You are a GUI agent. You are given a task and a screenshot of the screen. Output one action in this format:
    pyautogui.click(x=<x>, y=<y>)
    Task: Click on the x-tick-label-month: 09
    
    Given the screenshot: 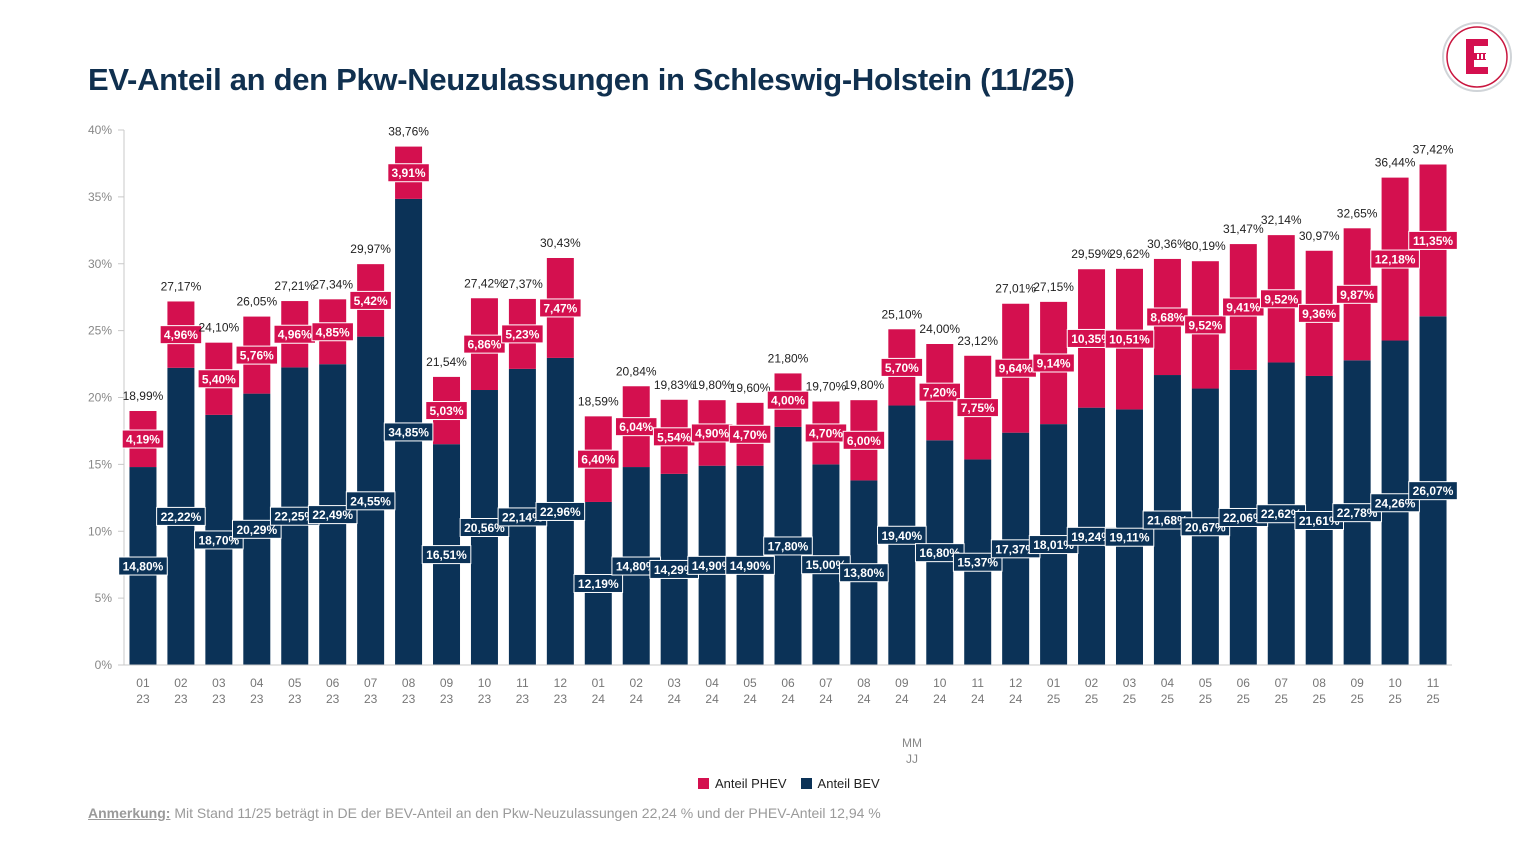 What is the action you would take?
    pyautogui.click(x=447, y=683)
    